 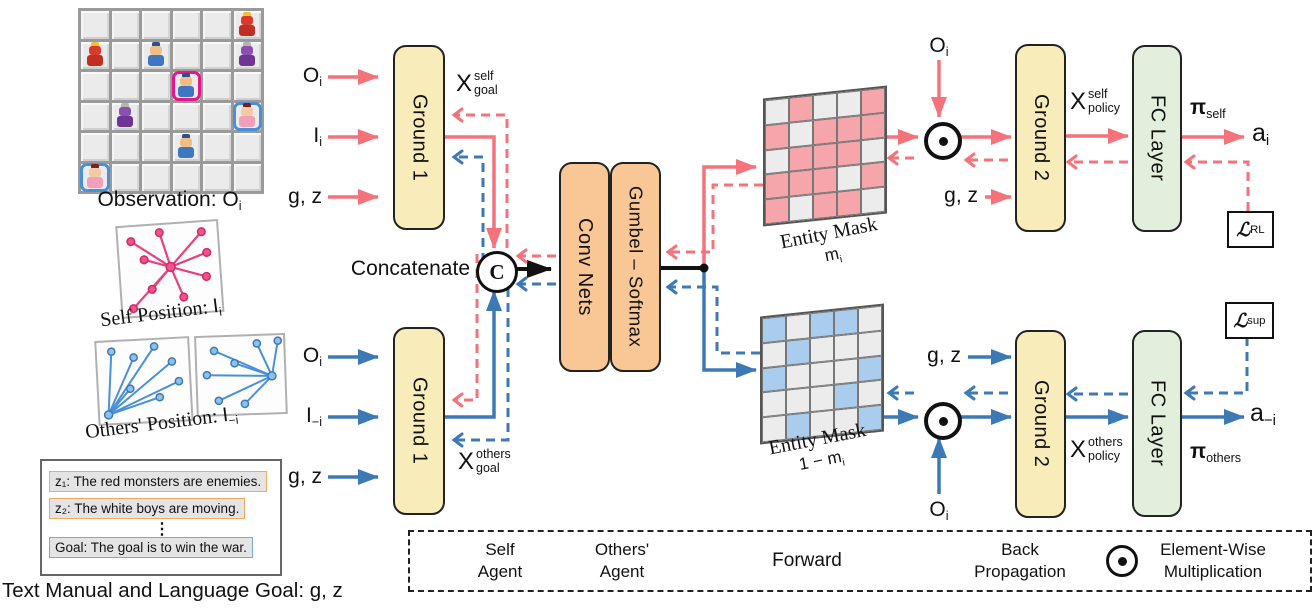 I want to click on input-ineg-label: I−i, so click(x=314, y=416).